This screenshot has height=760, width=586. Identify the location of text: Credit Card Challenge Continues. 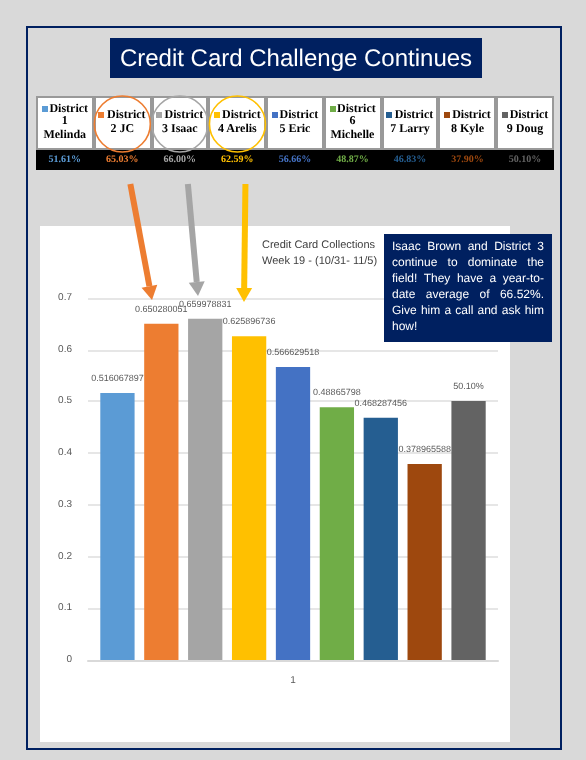
(296, 58).